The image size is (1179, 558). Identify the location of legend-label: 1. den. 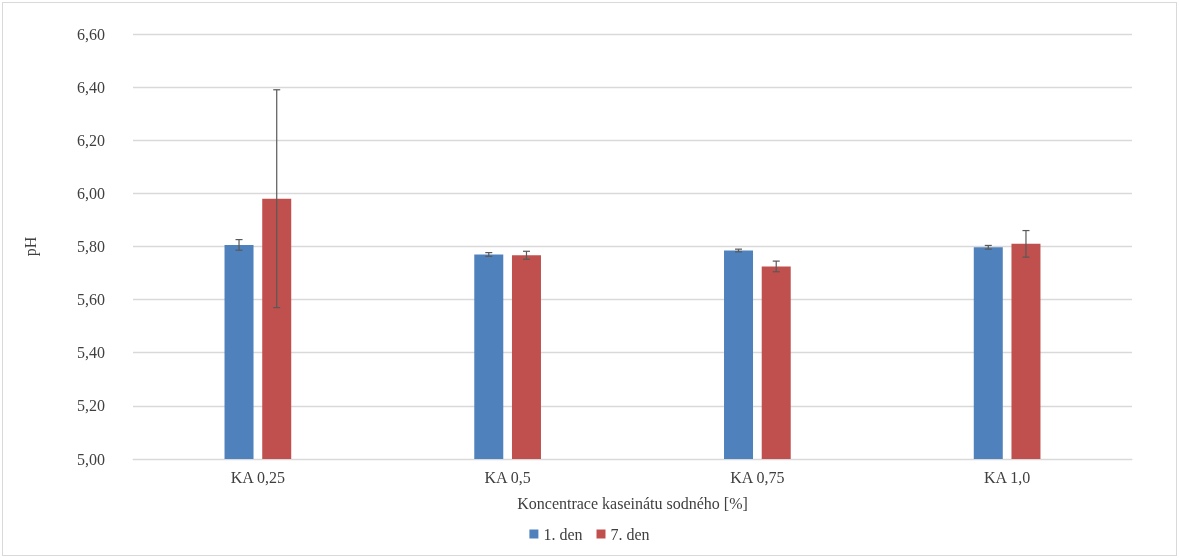
(563, 534).